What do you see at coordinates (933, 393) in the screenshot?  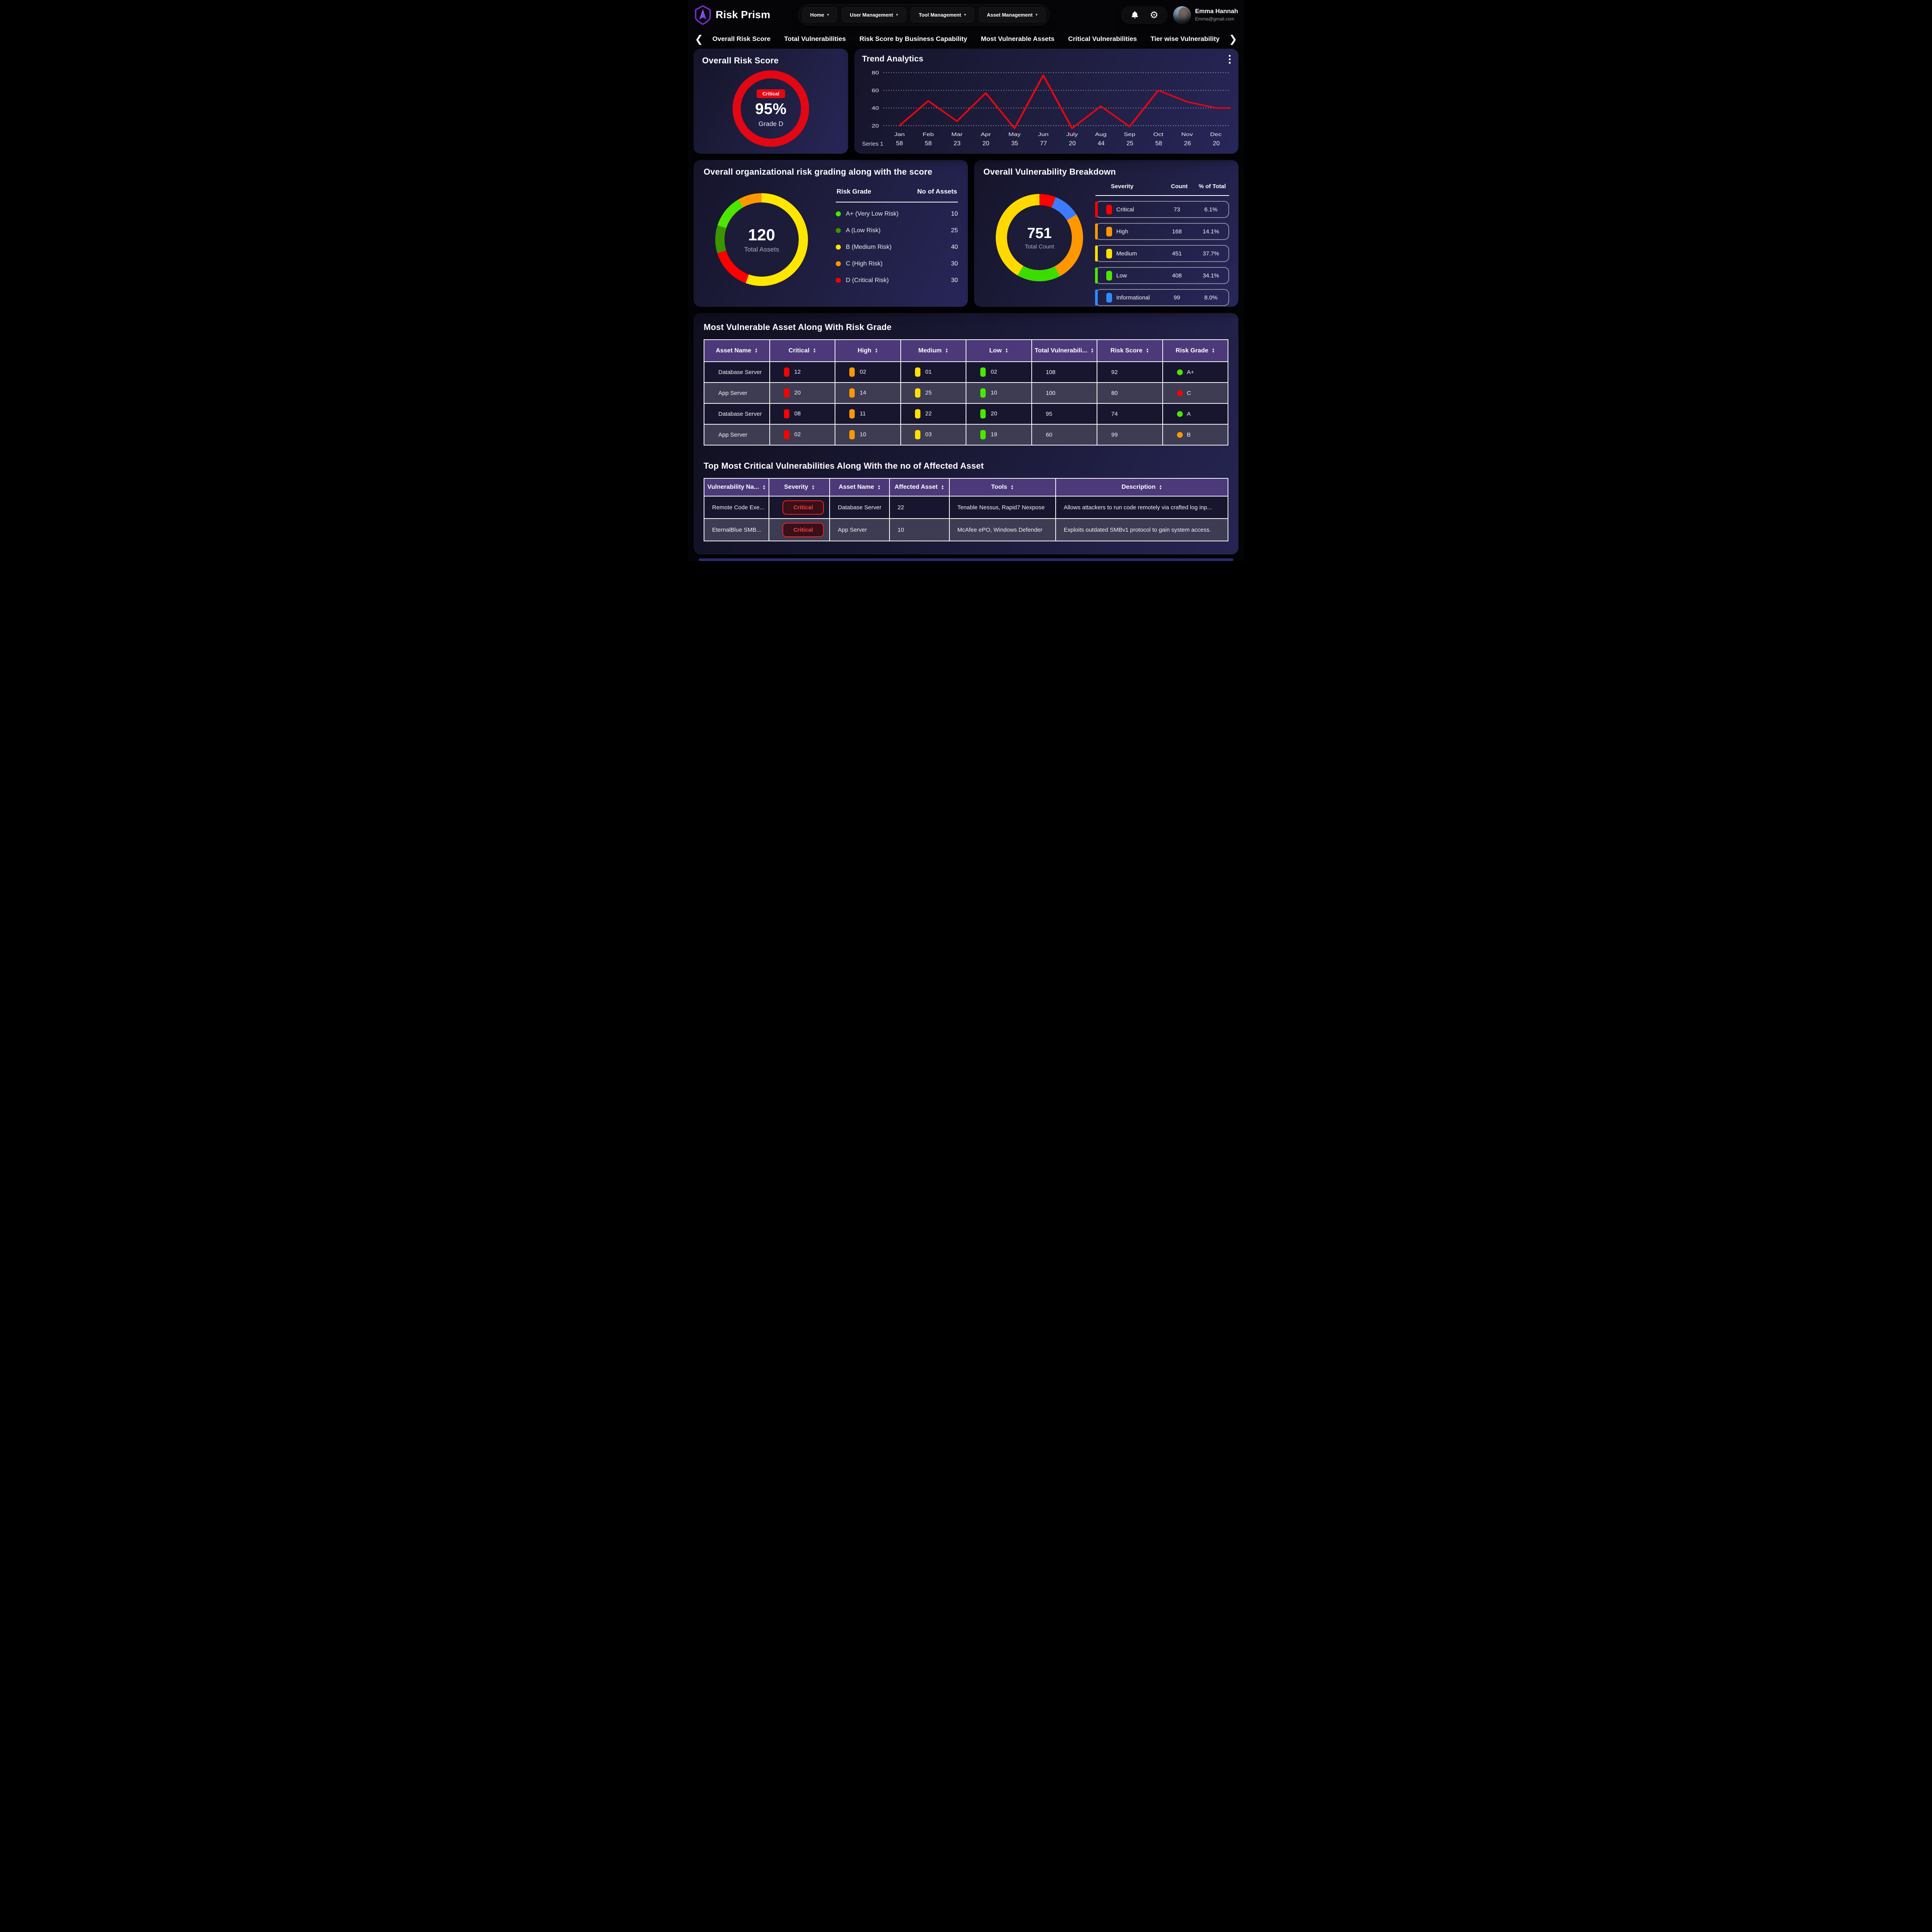 I see `cell-medium: 25` at bounding box center [933, 393].